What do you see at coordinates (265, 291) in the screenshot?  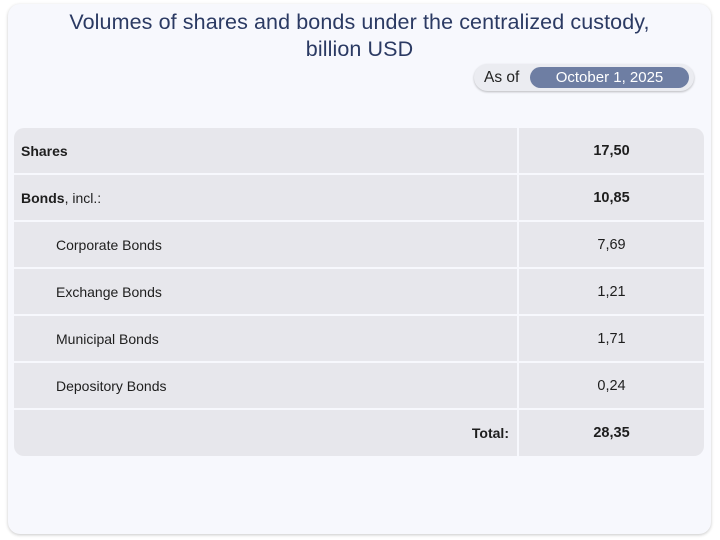 I see `row-label: Exchange Bonds` at bounding box center [265, 291].